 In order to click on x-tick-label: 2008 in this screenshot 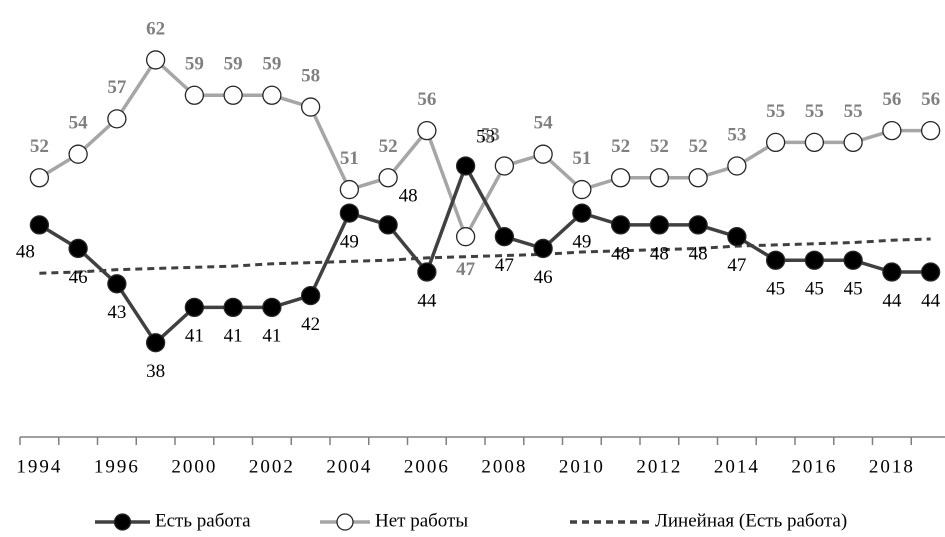, I will do `click(504, 466)`.